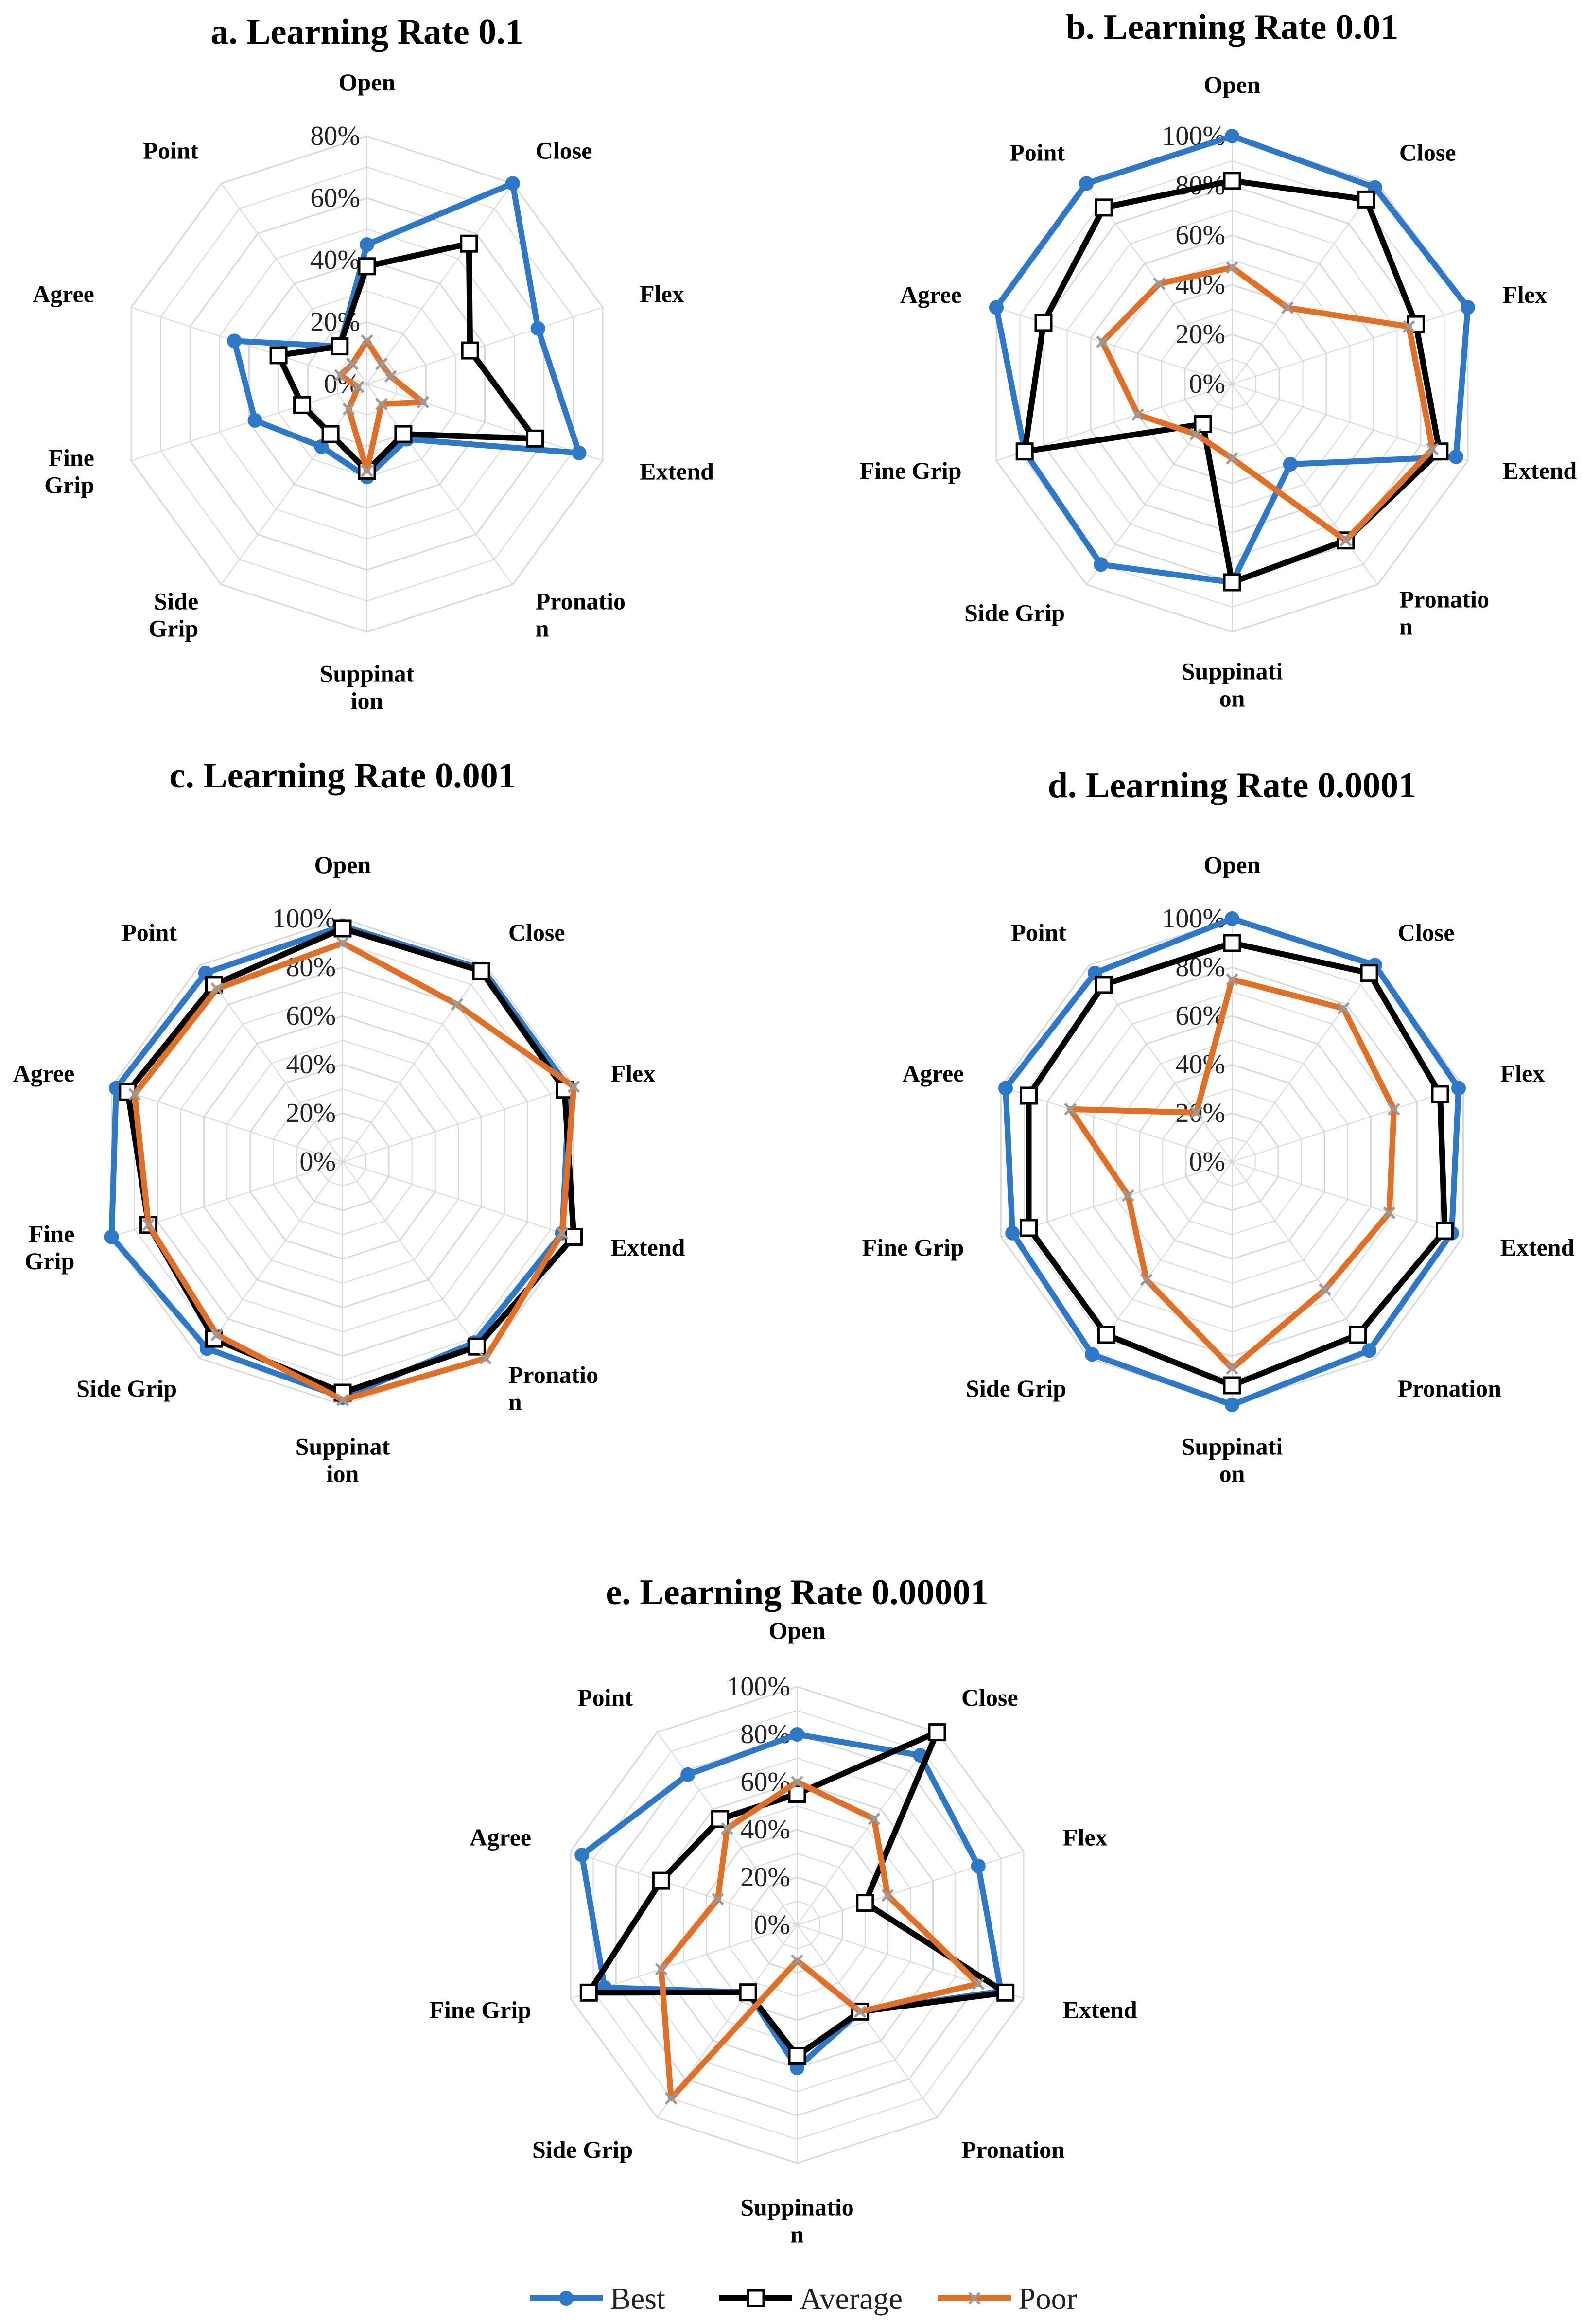  I want to click on tick-label: 80%, so click(335, 136).